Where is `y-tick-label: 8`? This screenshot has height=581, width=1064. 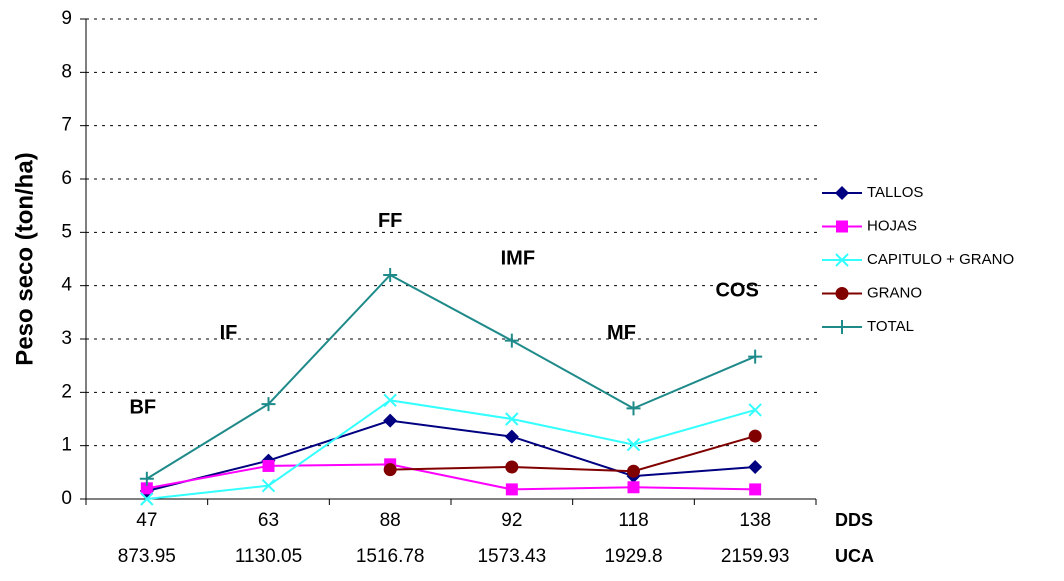 y-tick-label: 8 is located at coordinates (66, 71).